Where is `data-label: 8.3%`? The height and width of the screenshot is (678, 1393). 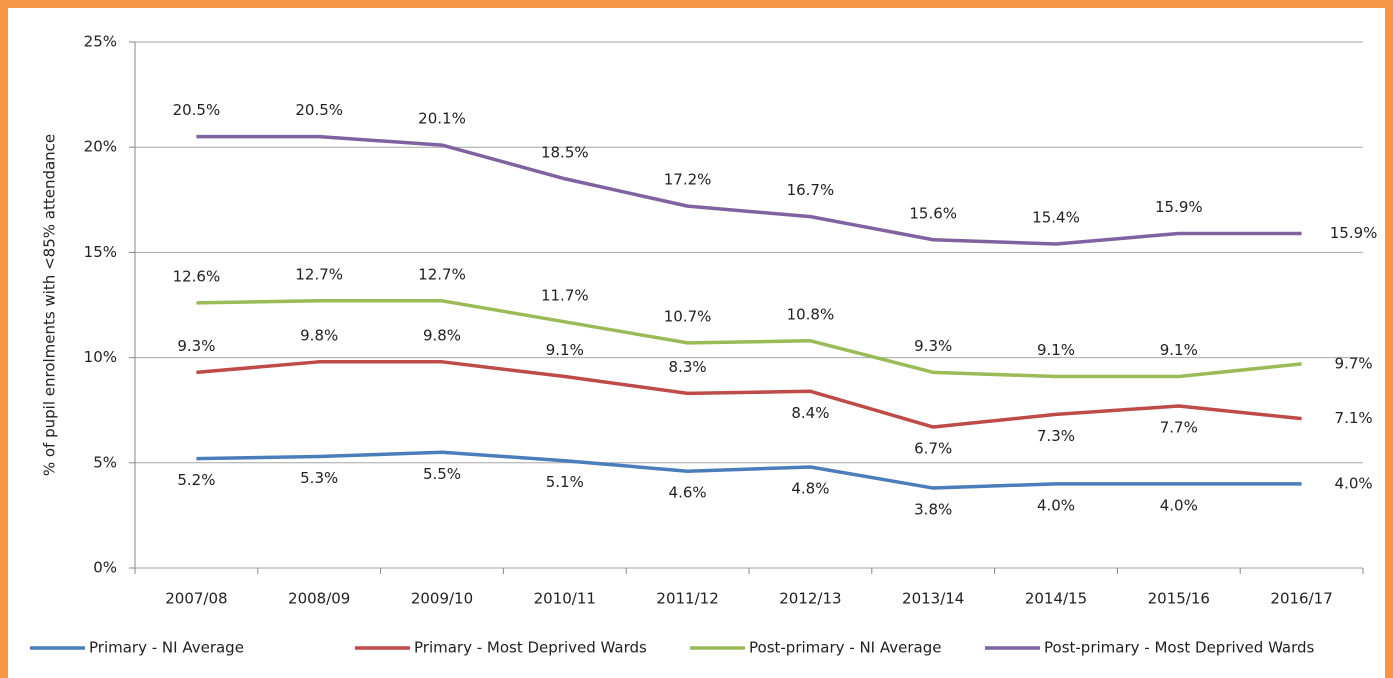
data-label: 8.3% is located at coordinates (688, 367).